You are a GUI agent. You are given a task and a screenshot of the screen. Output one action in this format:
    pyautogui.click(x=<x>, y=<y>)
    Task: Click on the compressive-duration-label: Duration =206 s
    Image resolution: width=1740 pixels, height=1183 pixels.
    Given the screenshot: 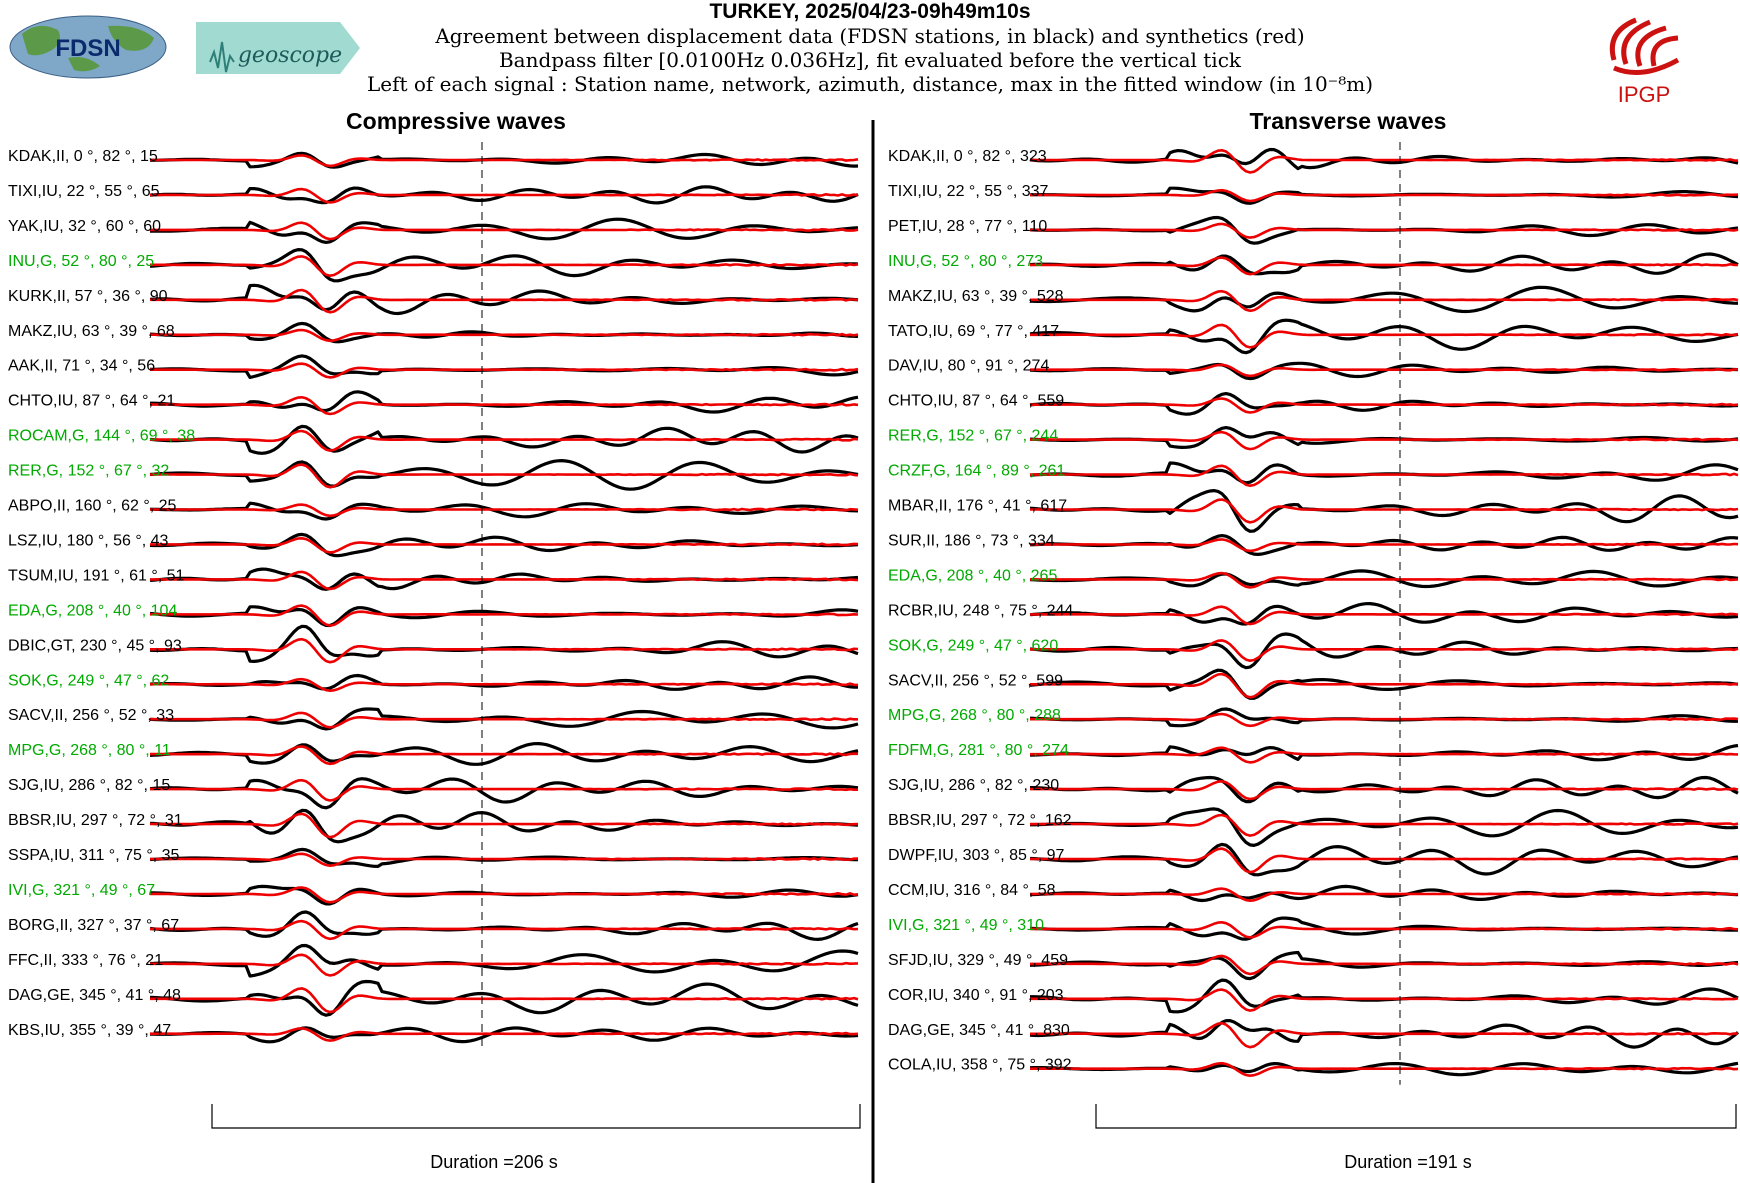 What is the action you would take?
    pyautogui.click(x=494, y=1162)
    